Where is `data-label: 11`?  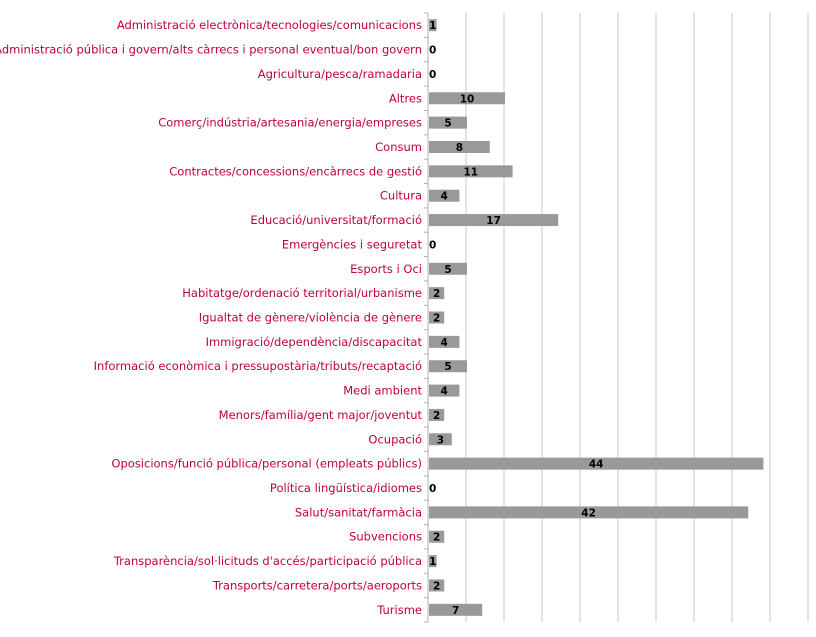 data-label: 11 is located at coordinates (470, 172).